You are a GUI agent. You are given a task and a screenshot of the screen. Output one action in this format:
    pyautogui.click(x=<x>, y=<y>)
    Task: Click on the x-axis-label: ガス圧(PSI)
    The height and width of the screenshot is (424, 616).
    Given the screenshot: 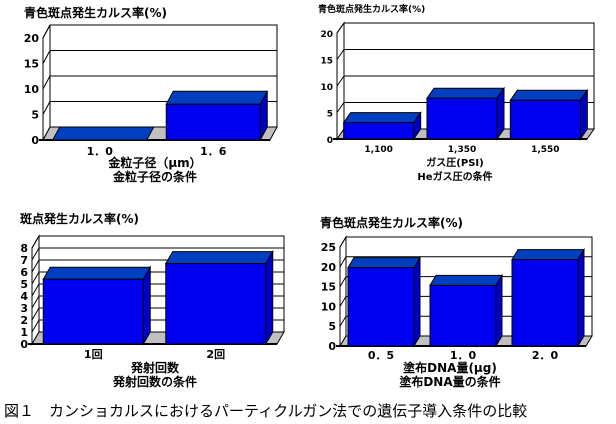 What is the action you would take?
    pyautogui.click(x=454, y=162)
    